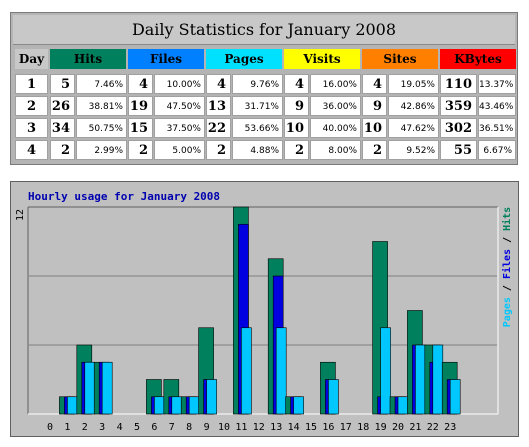 Image resolution: width=529 pixels, height=447 pixels. What do you see at coordinates (31, 84) in the screenshot?
I see `cell-day: 1` at bounding box center [31, 84].